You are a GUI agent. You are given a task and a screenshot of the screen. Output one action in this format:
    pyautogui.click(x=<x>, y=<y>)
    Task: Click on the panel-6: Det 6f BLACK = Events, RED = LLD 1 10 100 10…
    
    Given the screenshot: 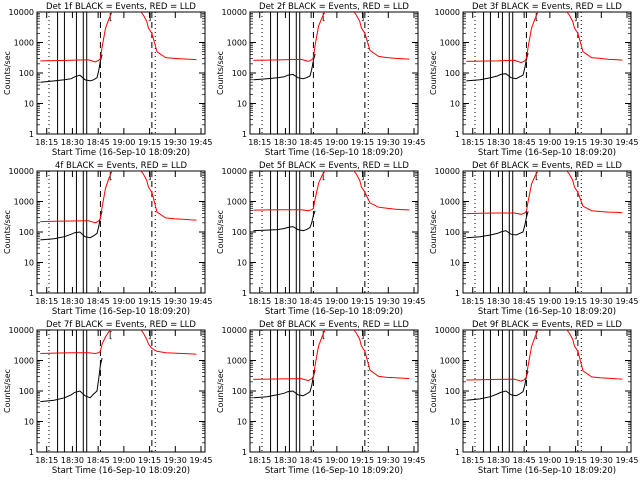 What is the action you would take?
    pyautogui.click(x=534, y=239)
    